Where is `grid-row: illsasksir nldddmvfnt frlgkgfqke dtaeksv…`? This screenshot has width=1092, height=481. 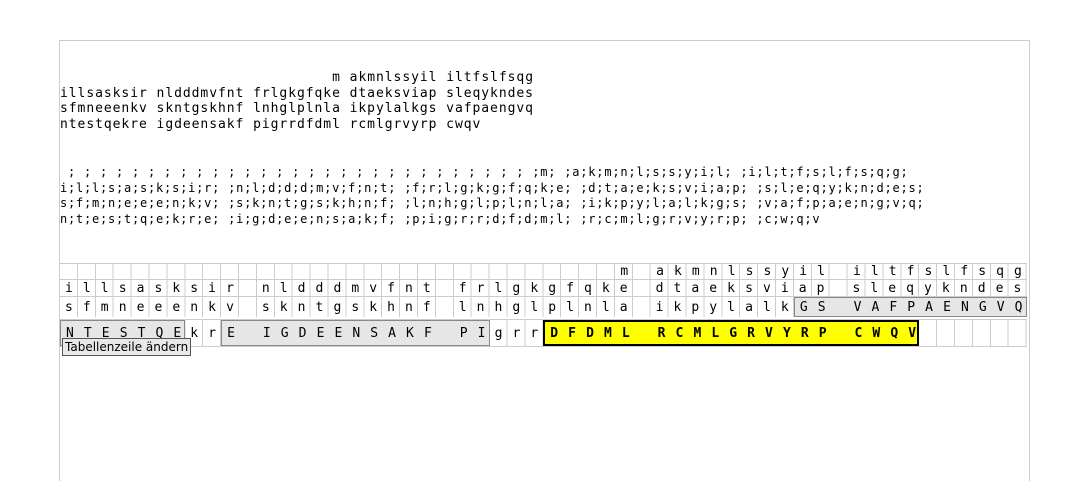 grid-row: illsasksir nldddmvfnt frlgkgfqke dtaeksv… is located at coordinates (543, 287).